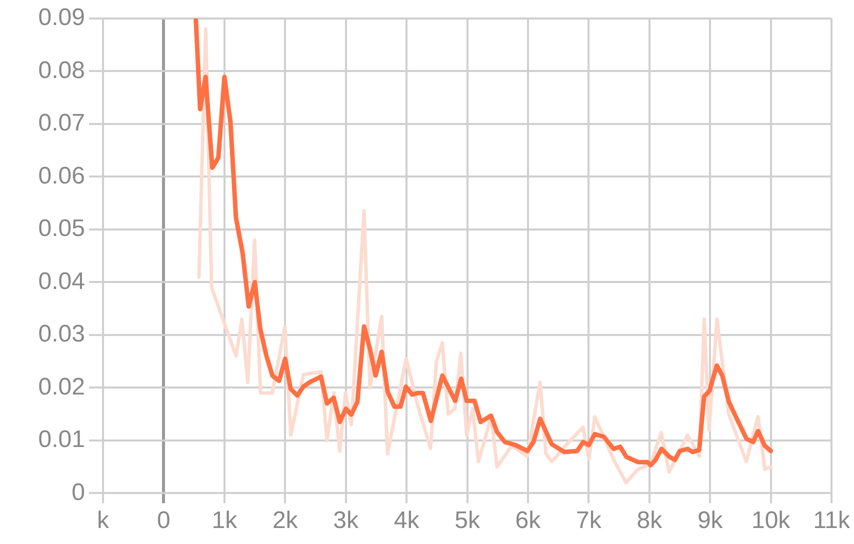 Image resolution: width=854 pixels, height=544 pixels. What do you see at coordinates (285, 520) in the screenshot?
I see `x-tick-label: 2k` at bounding box center [285, 520].